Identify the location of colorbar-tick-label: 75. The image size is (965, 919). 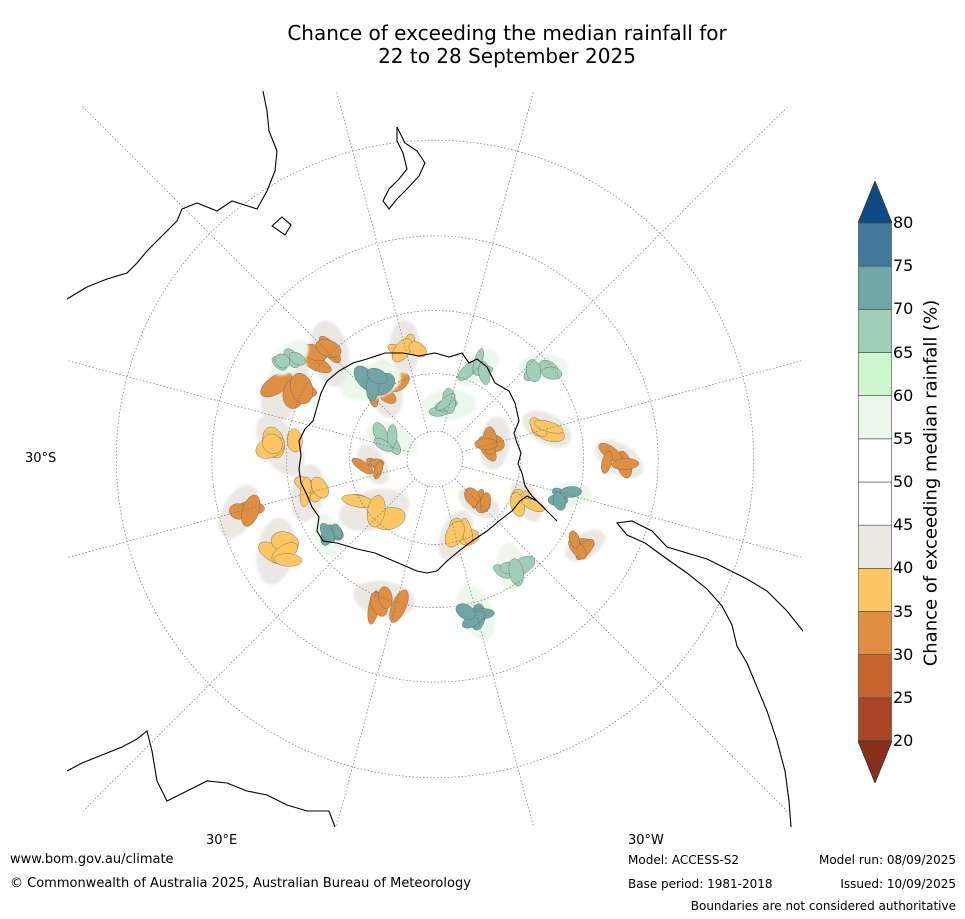
(903, 266).